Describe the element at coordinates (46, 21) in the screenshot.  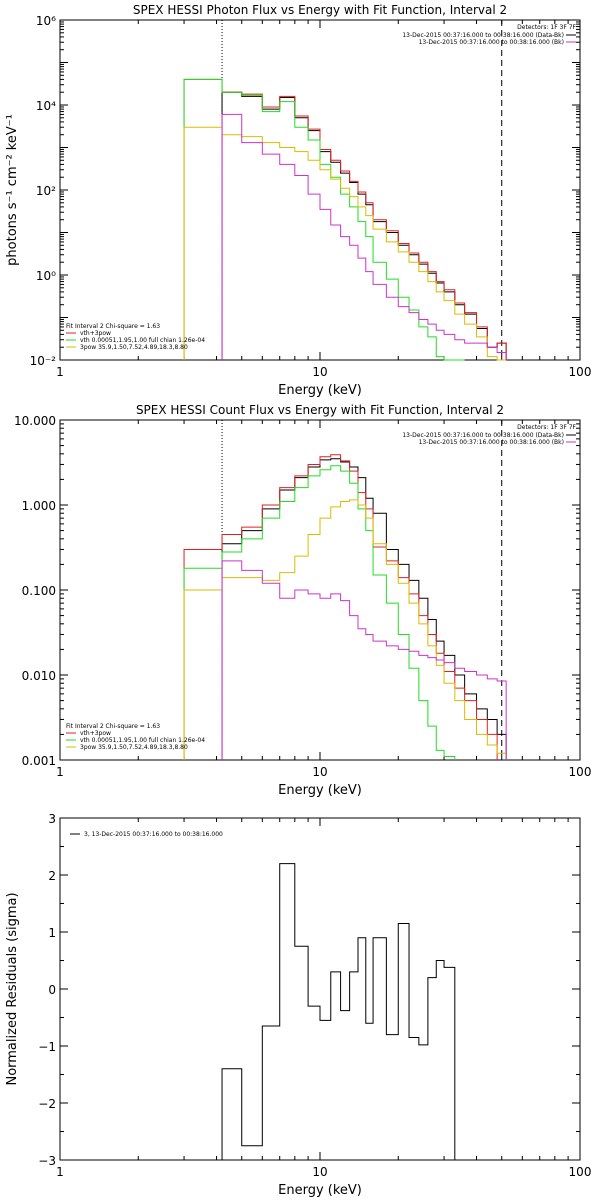
I see `y-tick-label: 10⁶` at that location.